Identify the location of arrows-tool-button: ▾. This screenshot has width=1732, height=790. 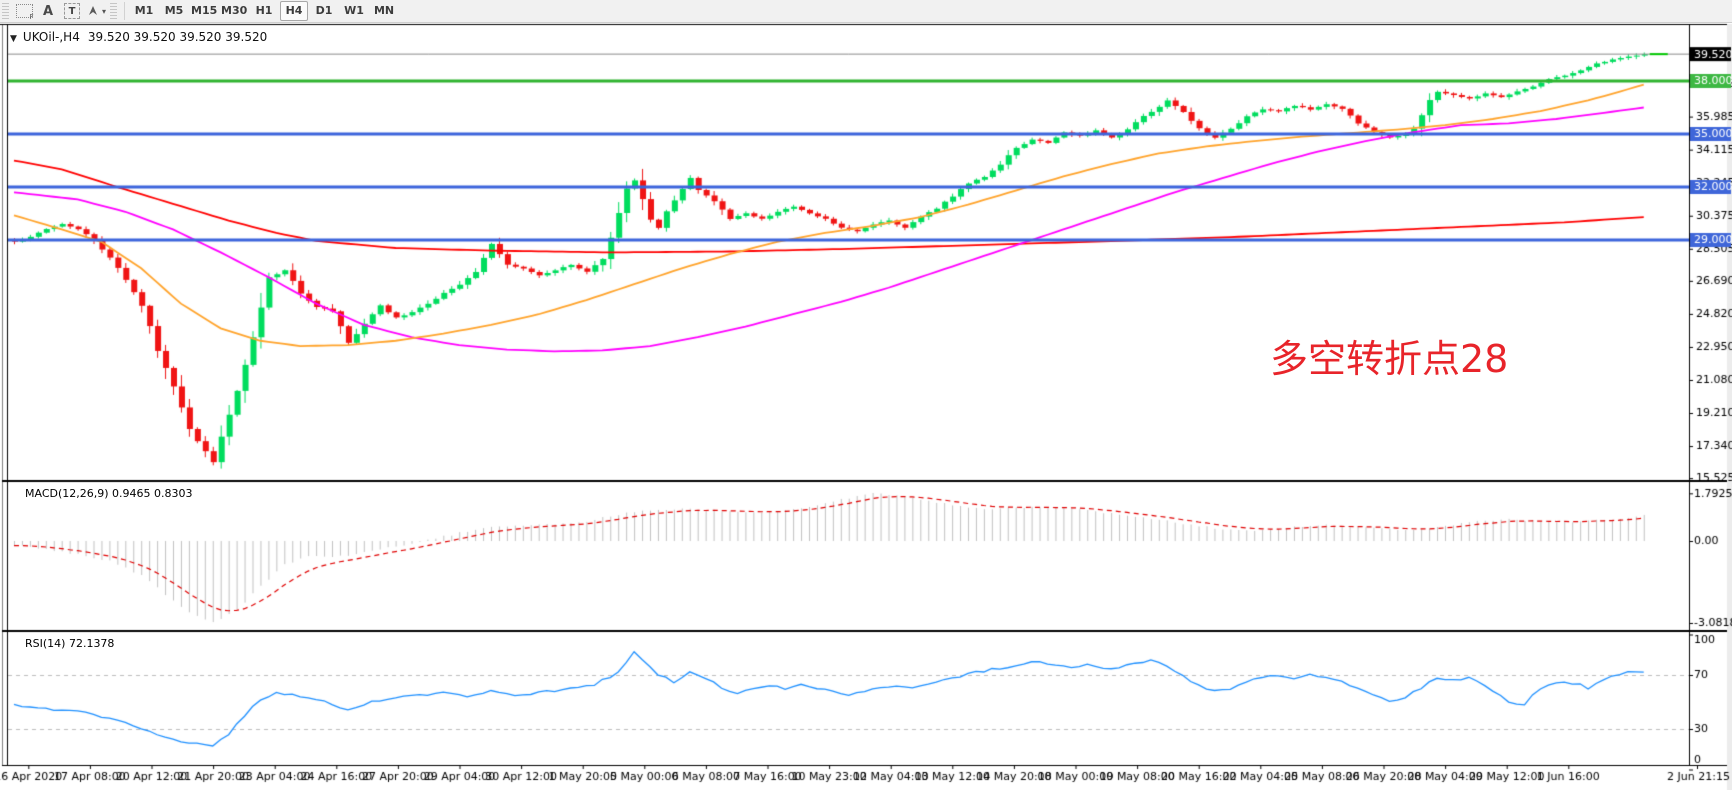
(96, 11).